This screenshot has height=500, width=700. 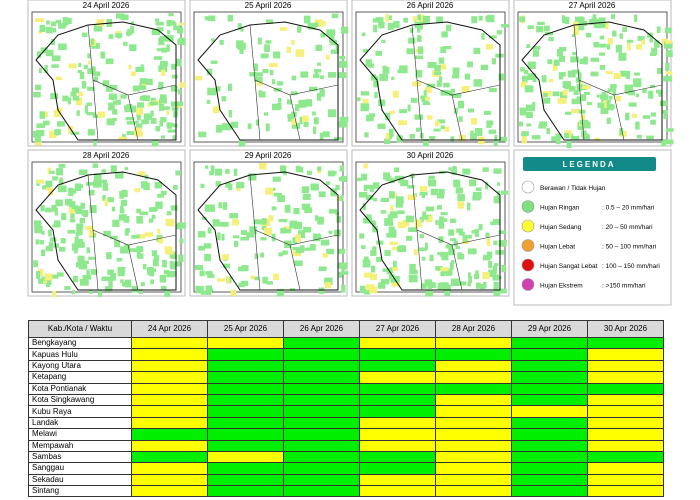 I want to click on table-row: Sanggau, so click(x=346, y=468).